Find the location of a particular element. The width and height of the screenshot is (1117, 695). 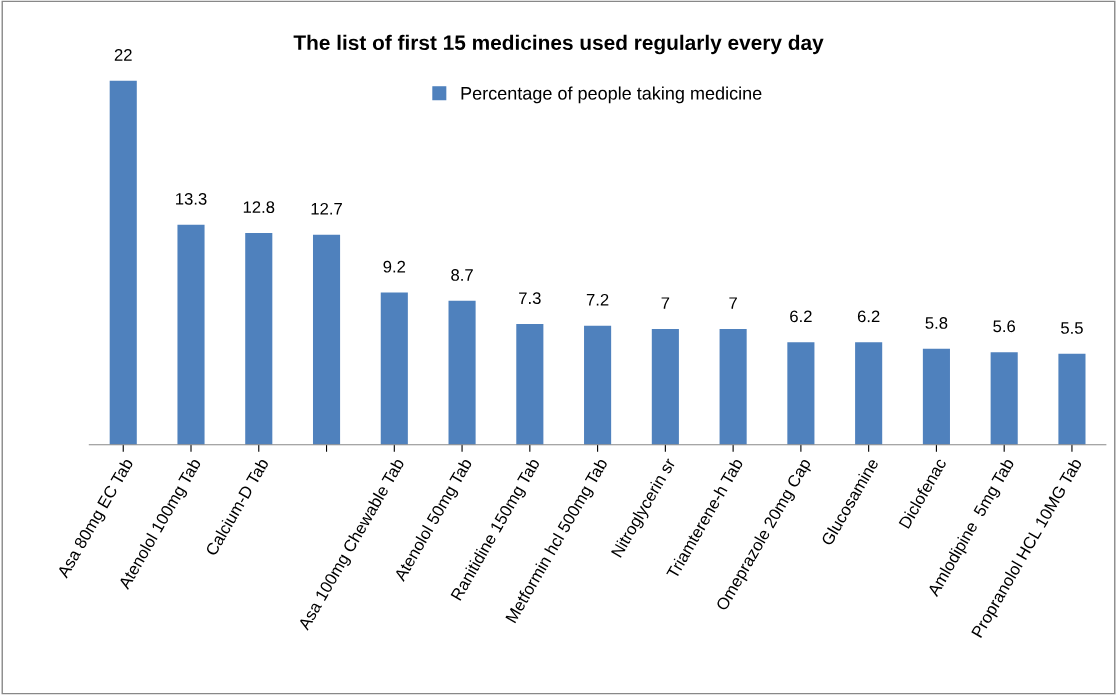

data-label: 7.2 is located at coordinates (597, 299).